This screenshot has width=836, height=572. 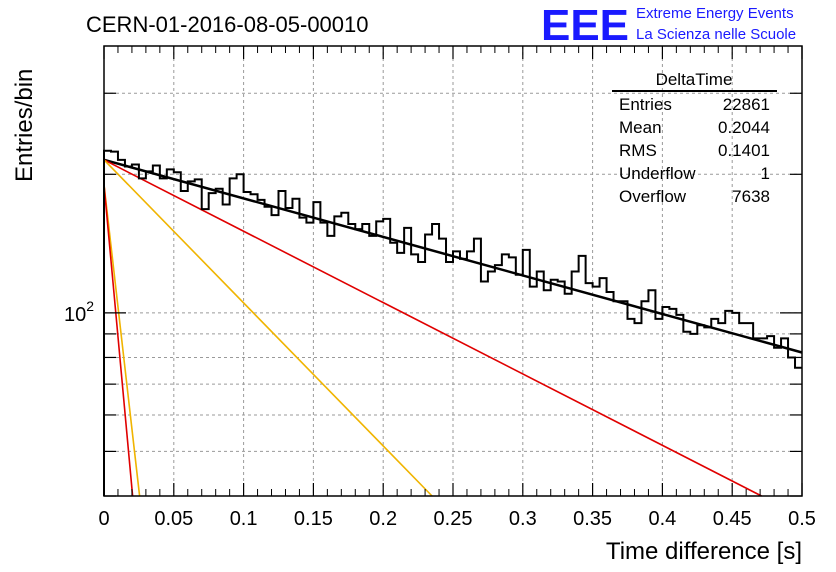 What do you see at coordinates (657, 173) in the screenshot?
I see `stats-label-underflow: Underflow` at bounding box center [657, 173].